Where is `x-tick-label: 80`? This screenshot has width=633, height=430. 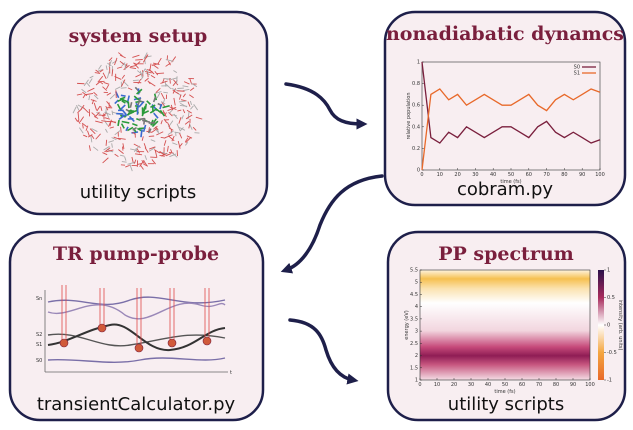
x-tick-label: 80 is located at coordinates (556, 385).